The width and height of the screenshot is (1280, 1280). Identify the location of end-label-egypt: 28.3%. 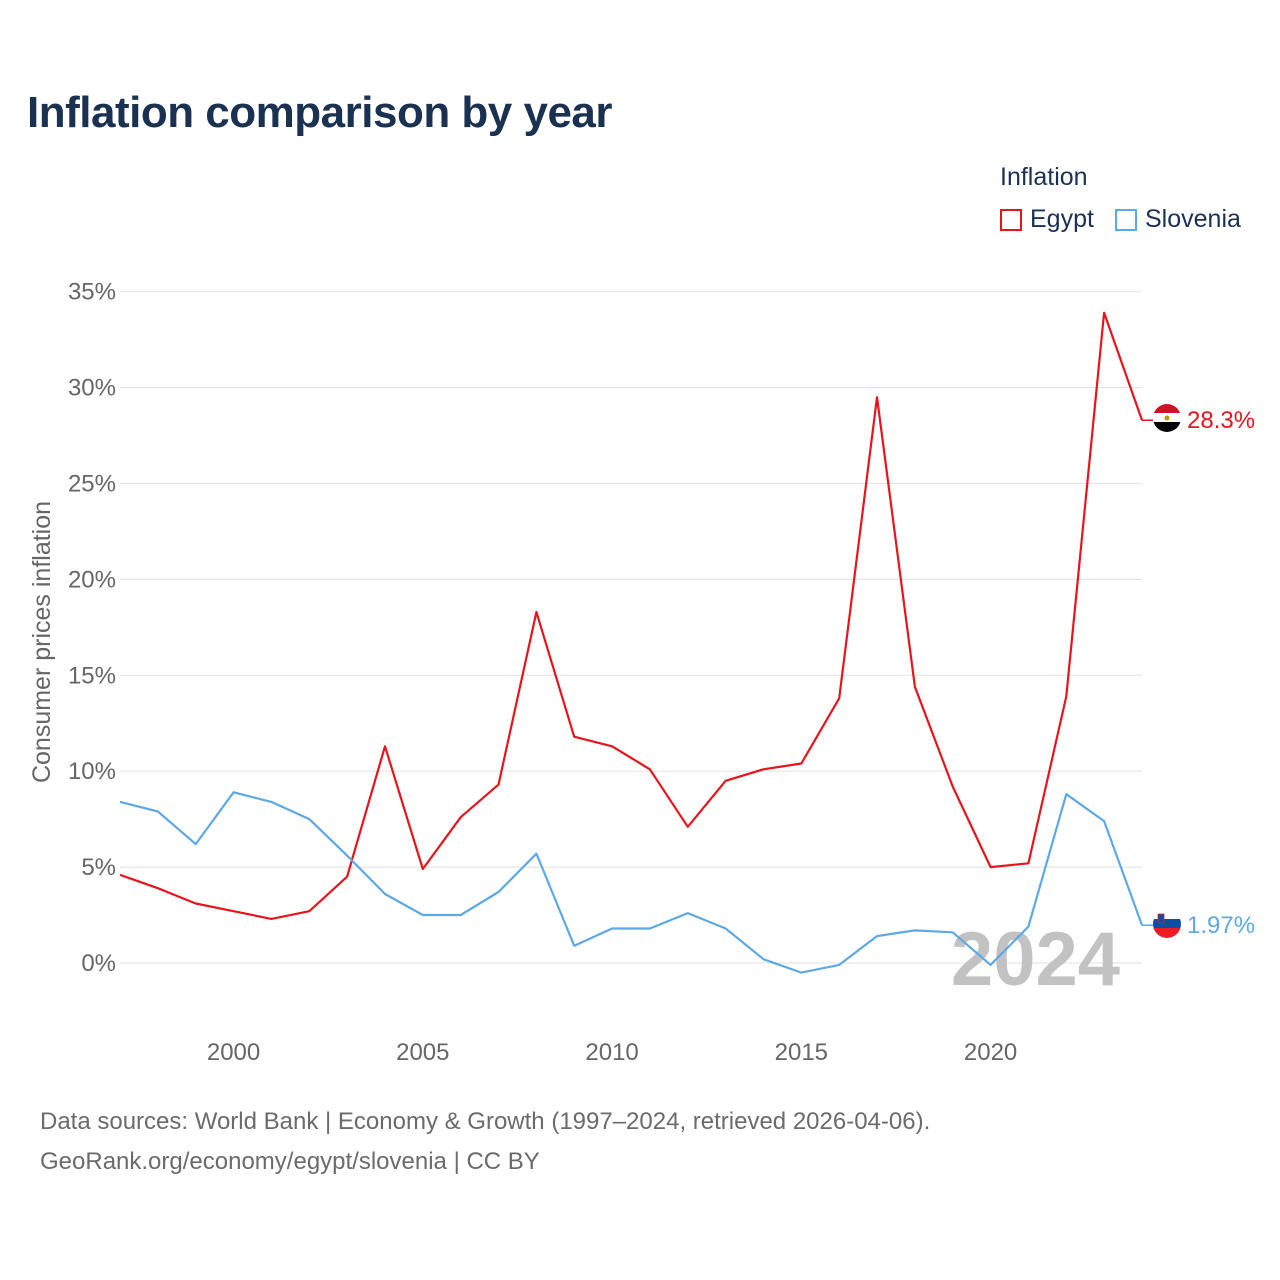
(1221, 420).